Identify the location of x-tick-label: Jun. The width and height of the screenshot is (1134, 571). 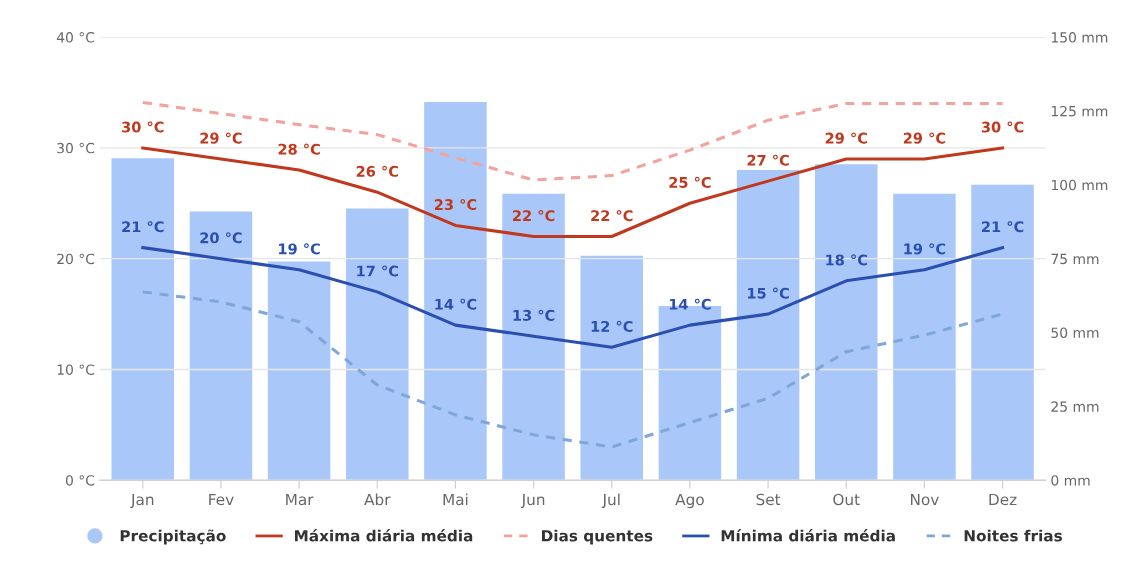
(532, 501).